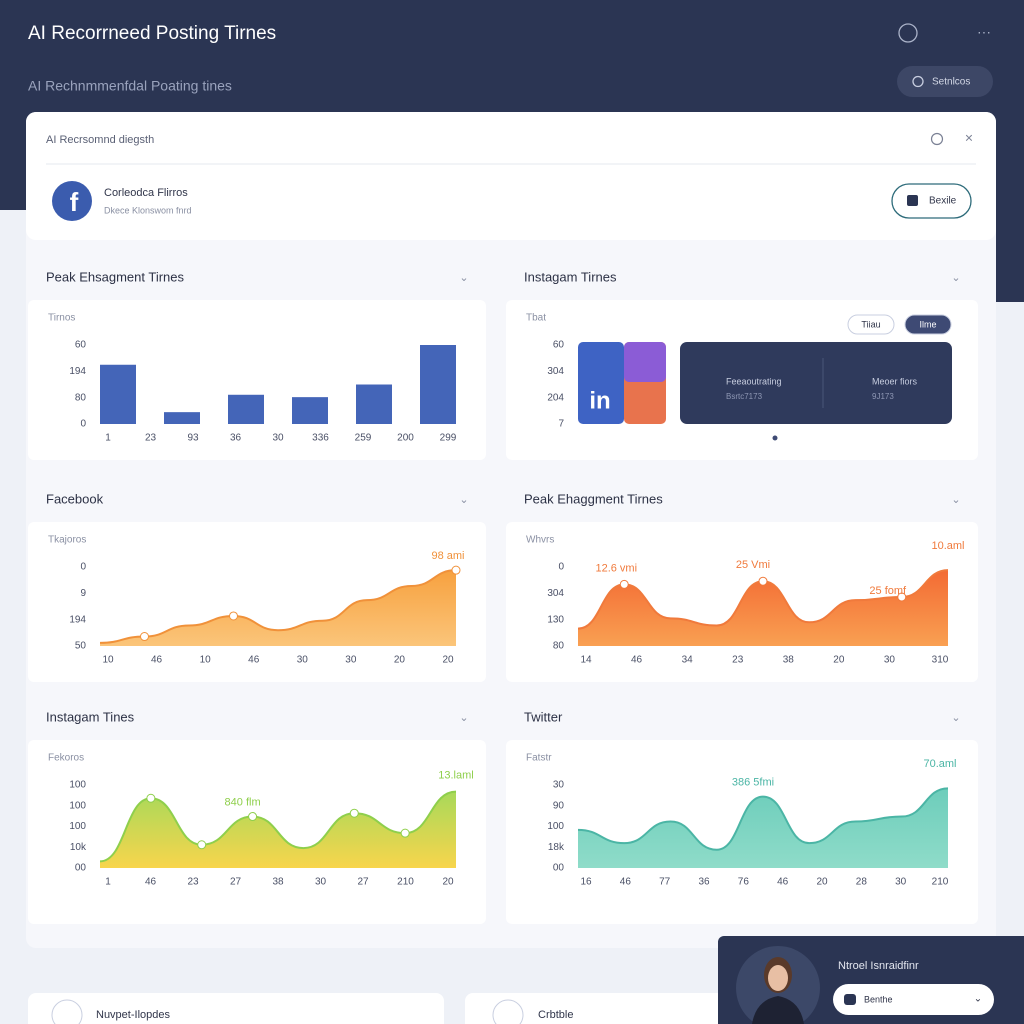 The height and width of the screenshot is (1024, 1024). Describe the element at coordinates (586, 882) in the screenshot. I see `x-tick-label: 16` at that location.